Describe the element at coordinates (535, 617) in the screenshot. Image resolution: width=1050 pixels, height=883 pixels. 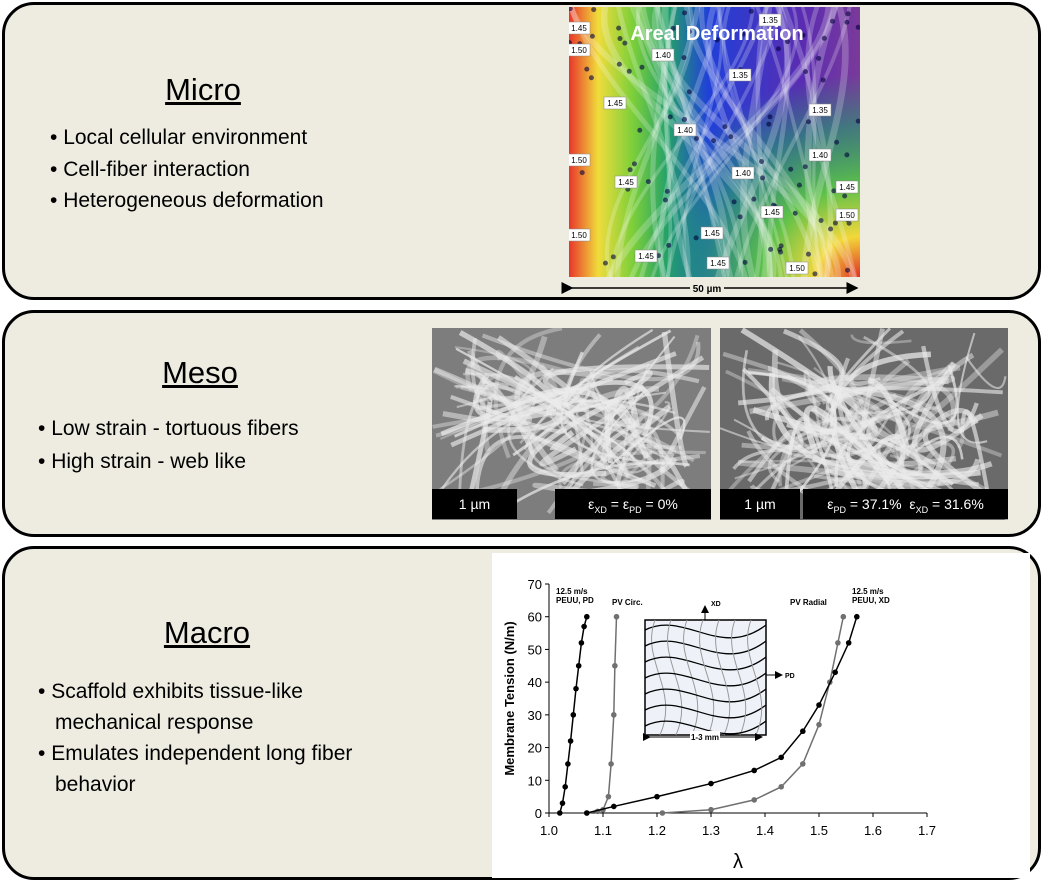
I see `y-tick-label: 60` at that location.